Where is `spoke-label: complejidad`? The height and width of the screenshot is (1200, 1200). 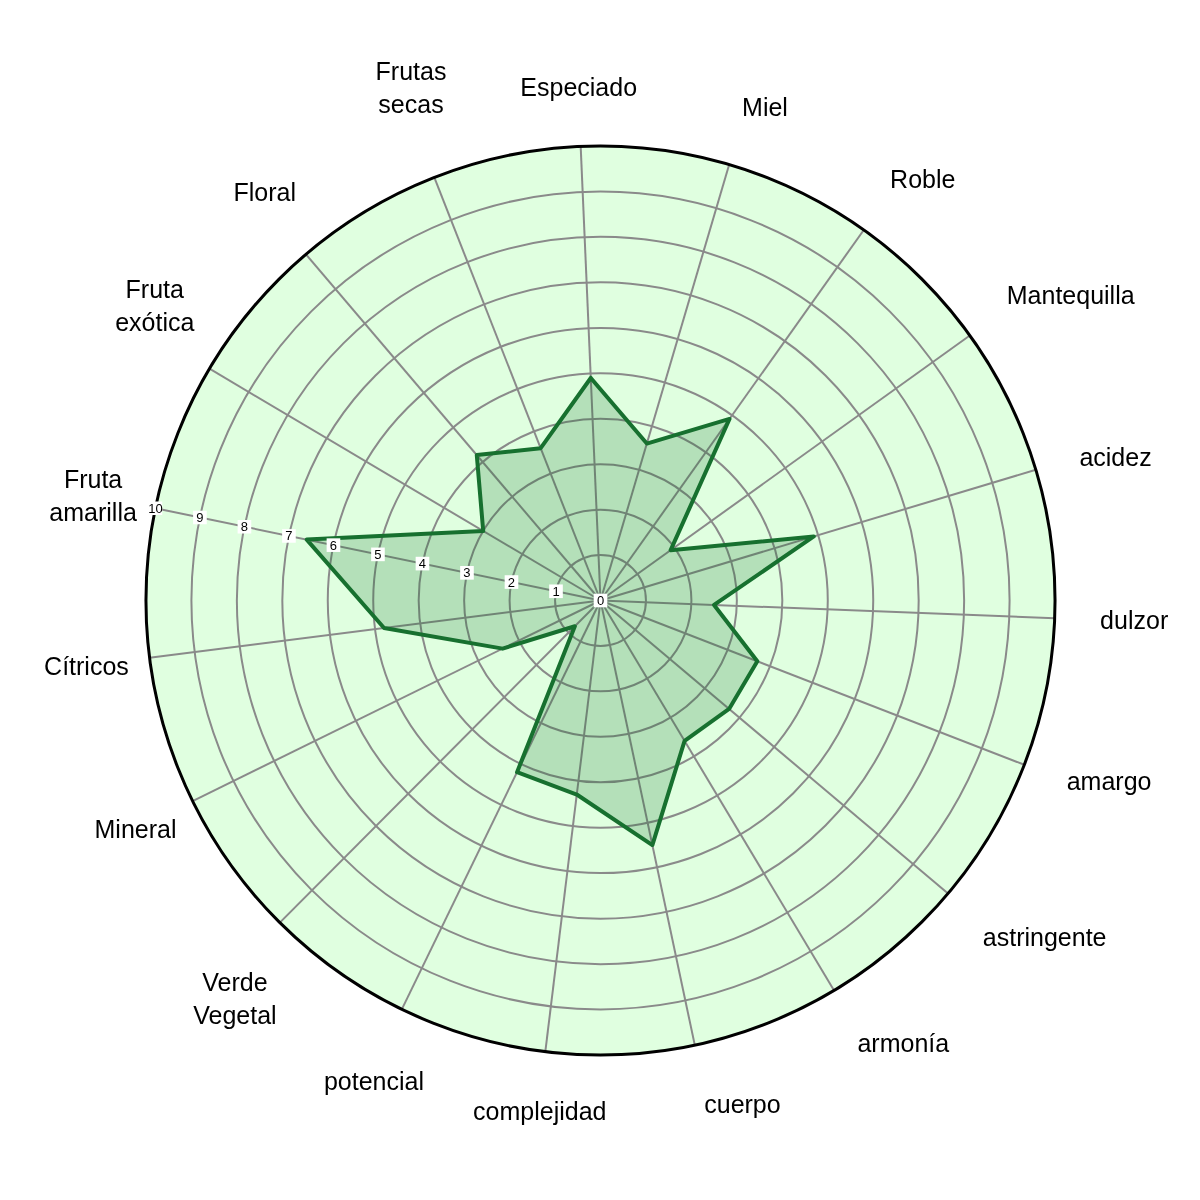 spoke-label: complejidad is located at coordinates (540, 1110).